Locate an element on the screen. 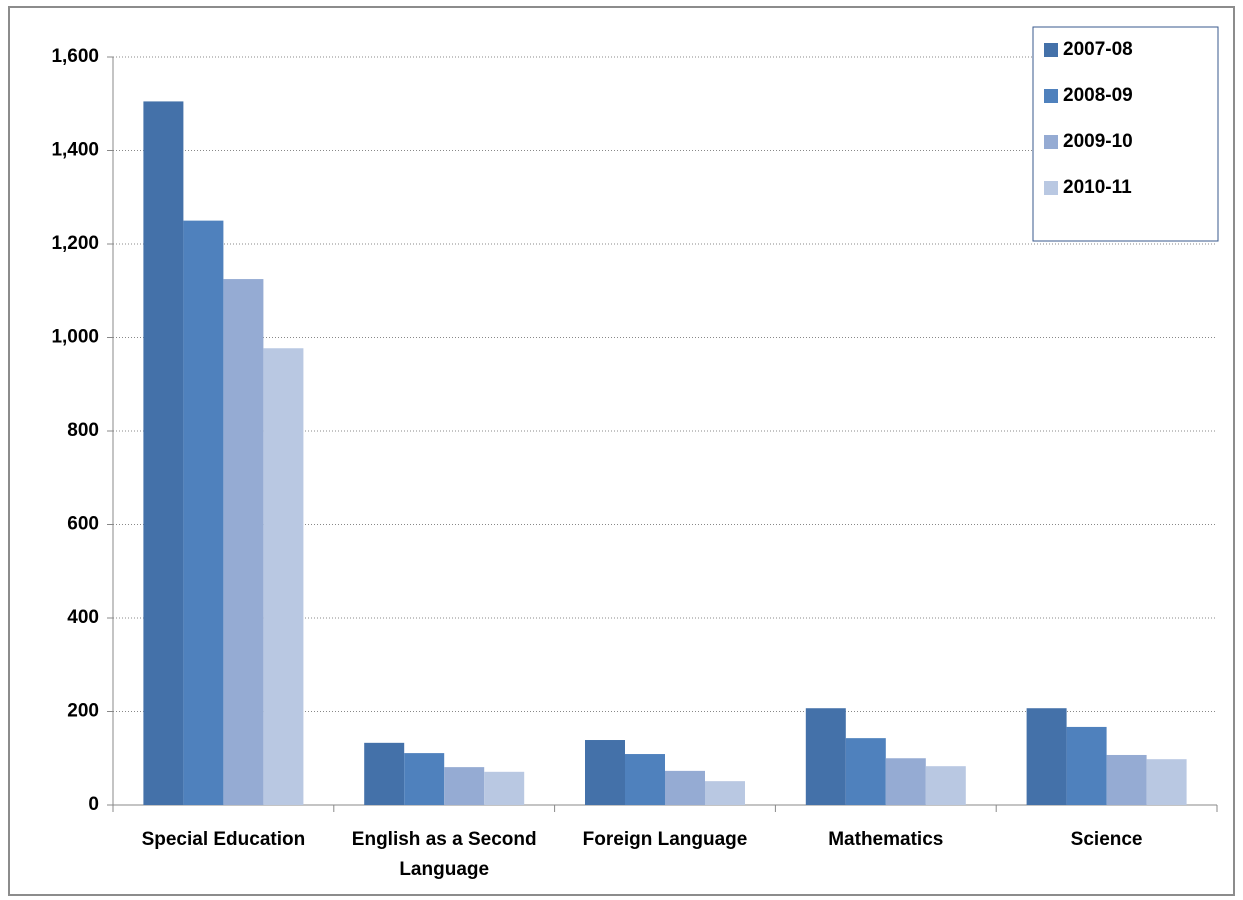 The height and width of the screenshot is (900, 1243). x-tick-label: English as a Second Language is located at coordinates (444, 854).